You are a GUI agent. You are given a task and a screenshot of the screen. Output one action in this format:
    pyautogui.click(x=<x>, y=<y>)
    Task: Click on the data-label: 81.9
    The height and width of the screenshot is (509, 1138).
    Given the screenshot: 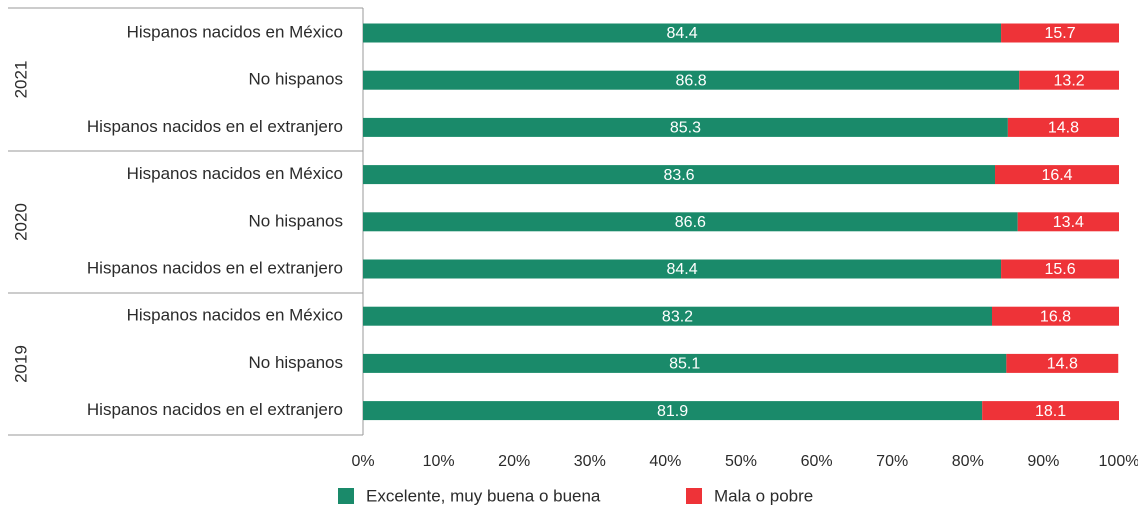 What is the action you would take?
    pyautogui.click(x=672, y=411)
    